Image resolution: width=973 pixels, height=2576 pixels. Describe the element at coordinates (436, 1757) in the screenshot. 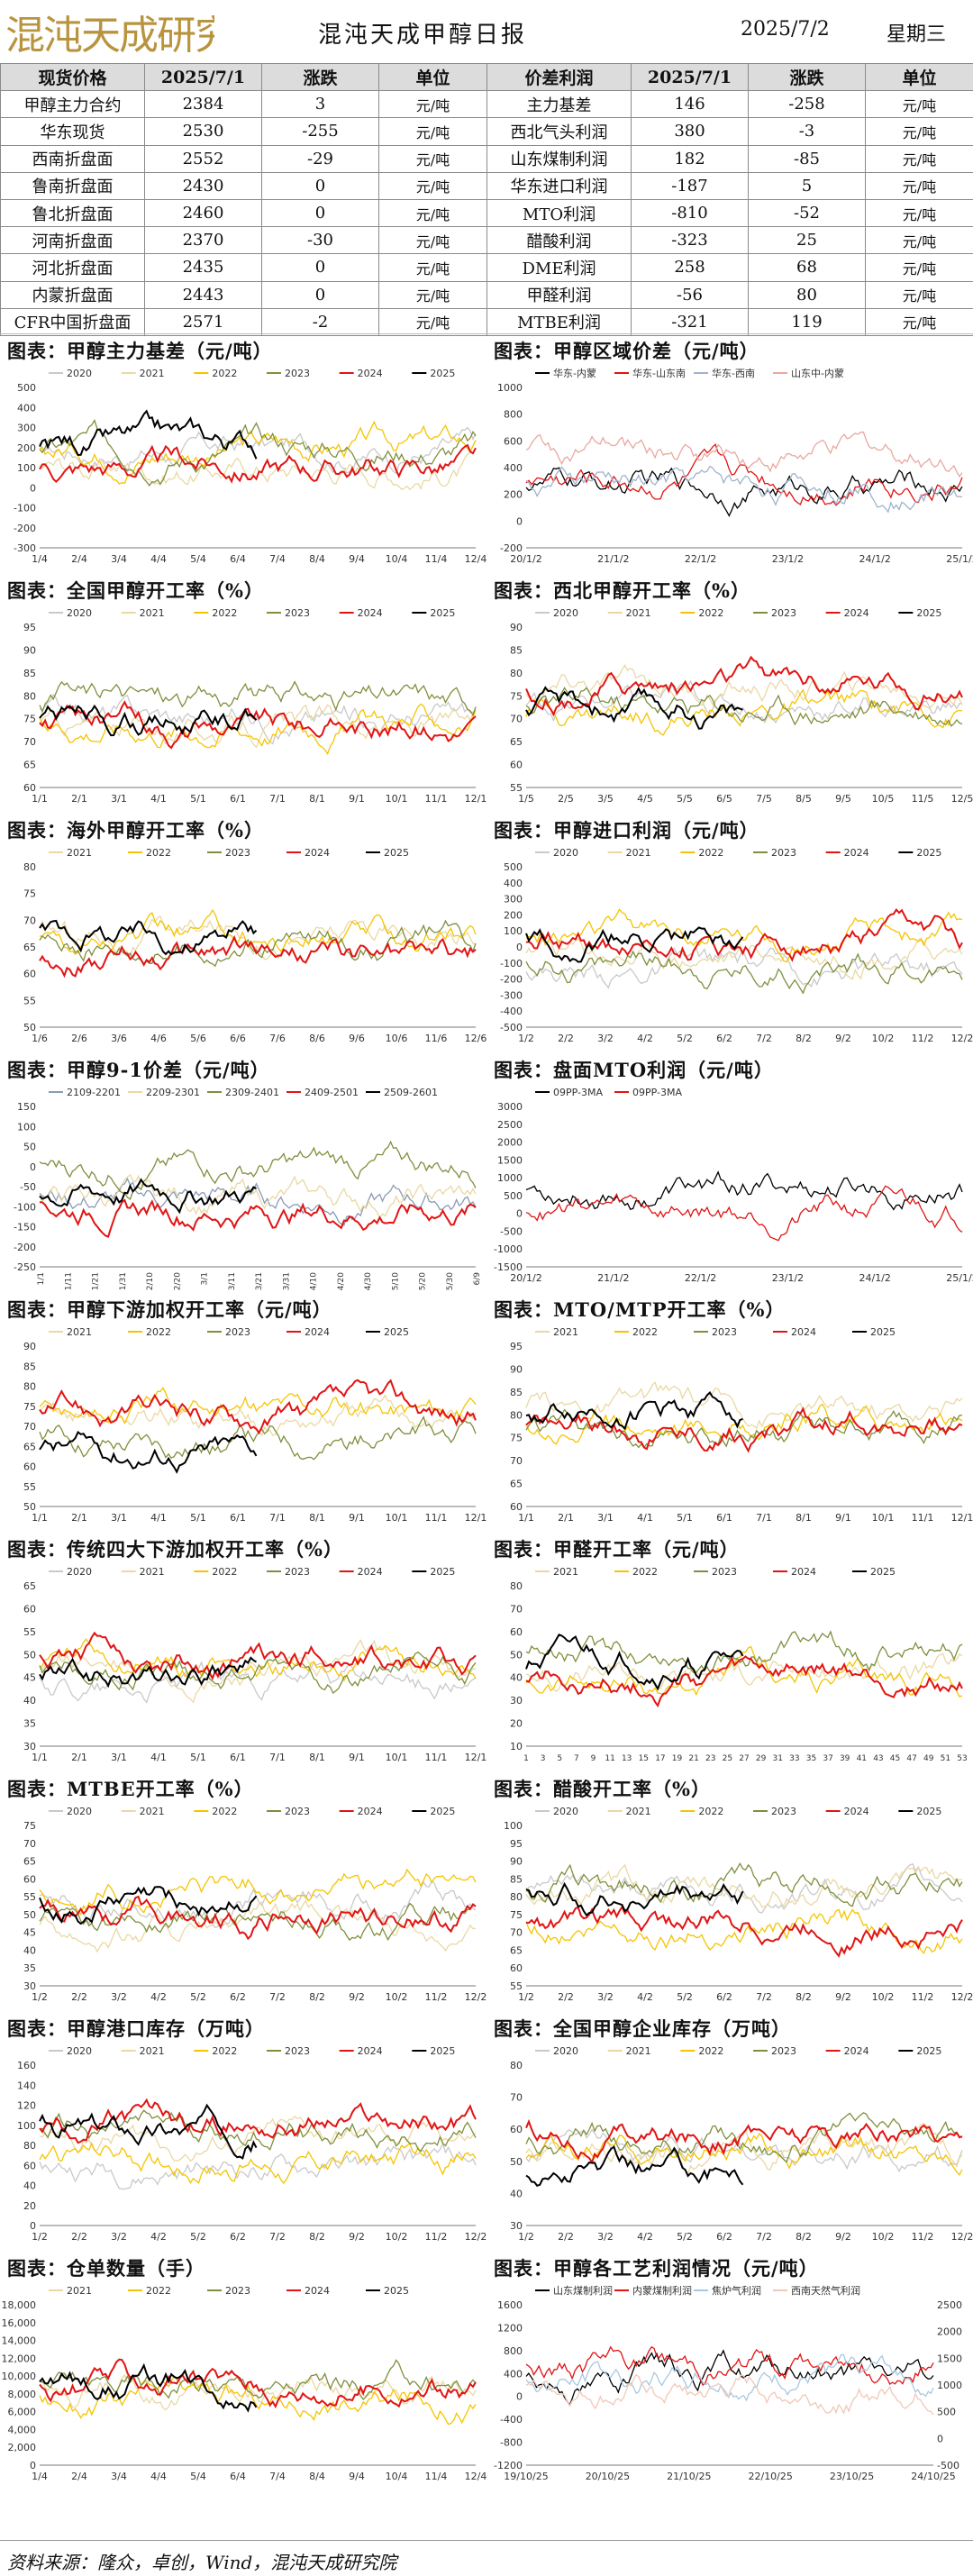

I see `x-tick-label: 11/1` at that location.